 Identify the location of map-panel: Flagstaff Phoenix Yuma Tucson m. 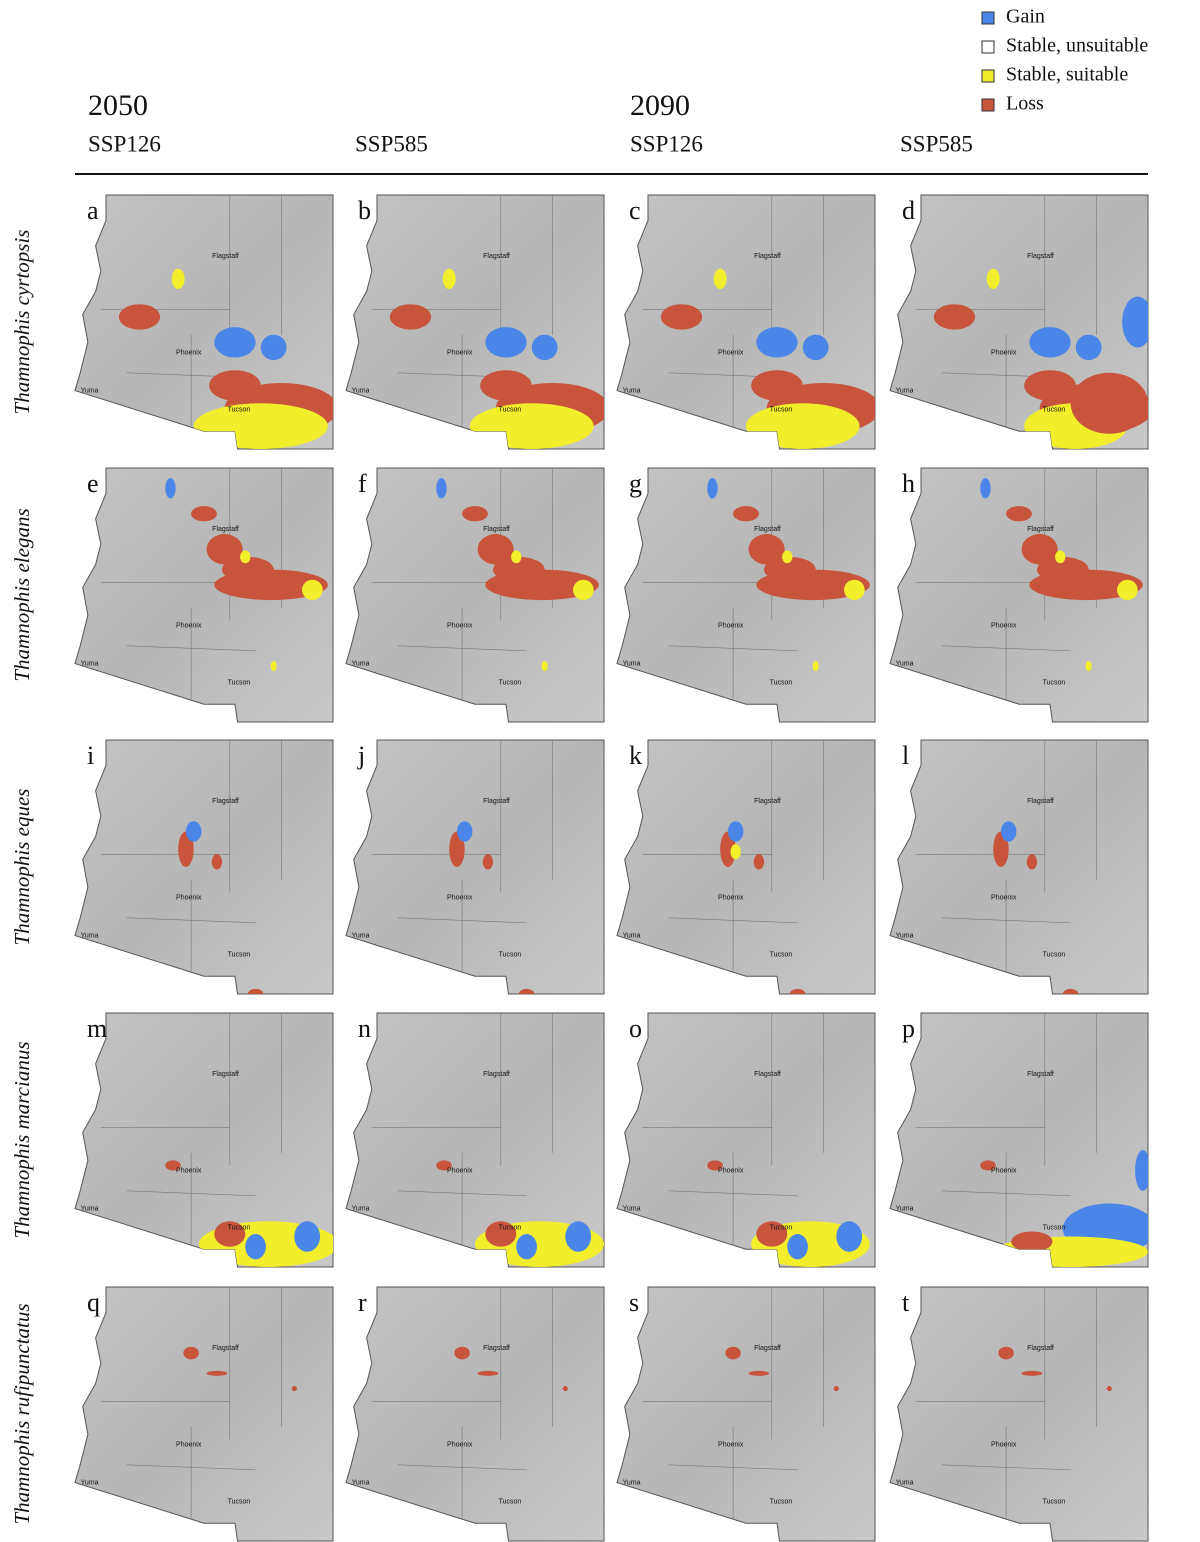
(204, 1140).